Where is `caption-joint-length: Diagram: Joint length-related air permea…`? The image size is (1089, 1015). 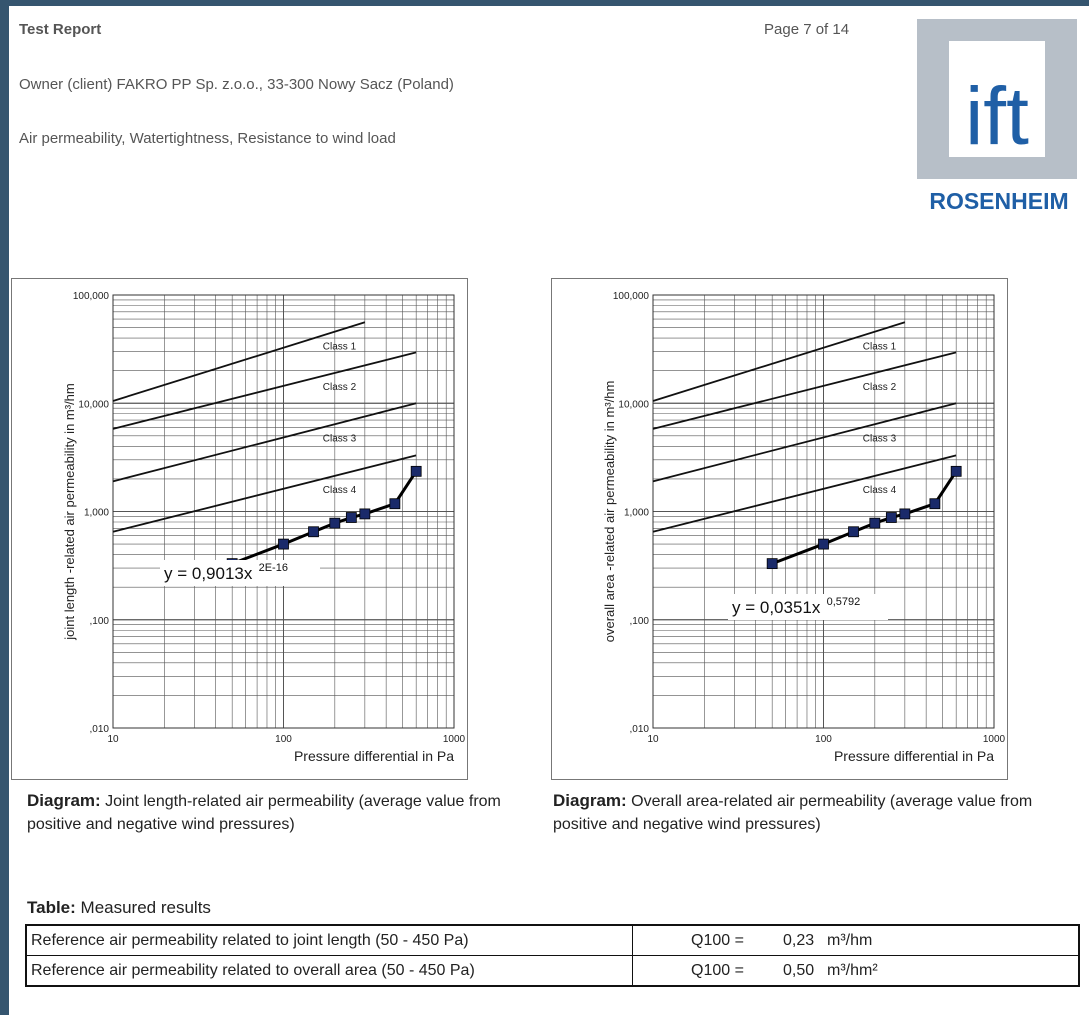 caption-joint-length: Diagram: Joint length-related air permea… is located at coordinates (277, 812).